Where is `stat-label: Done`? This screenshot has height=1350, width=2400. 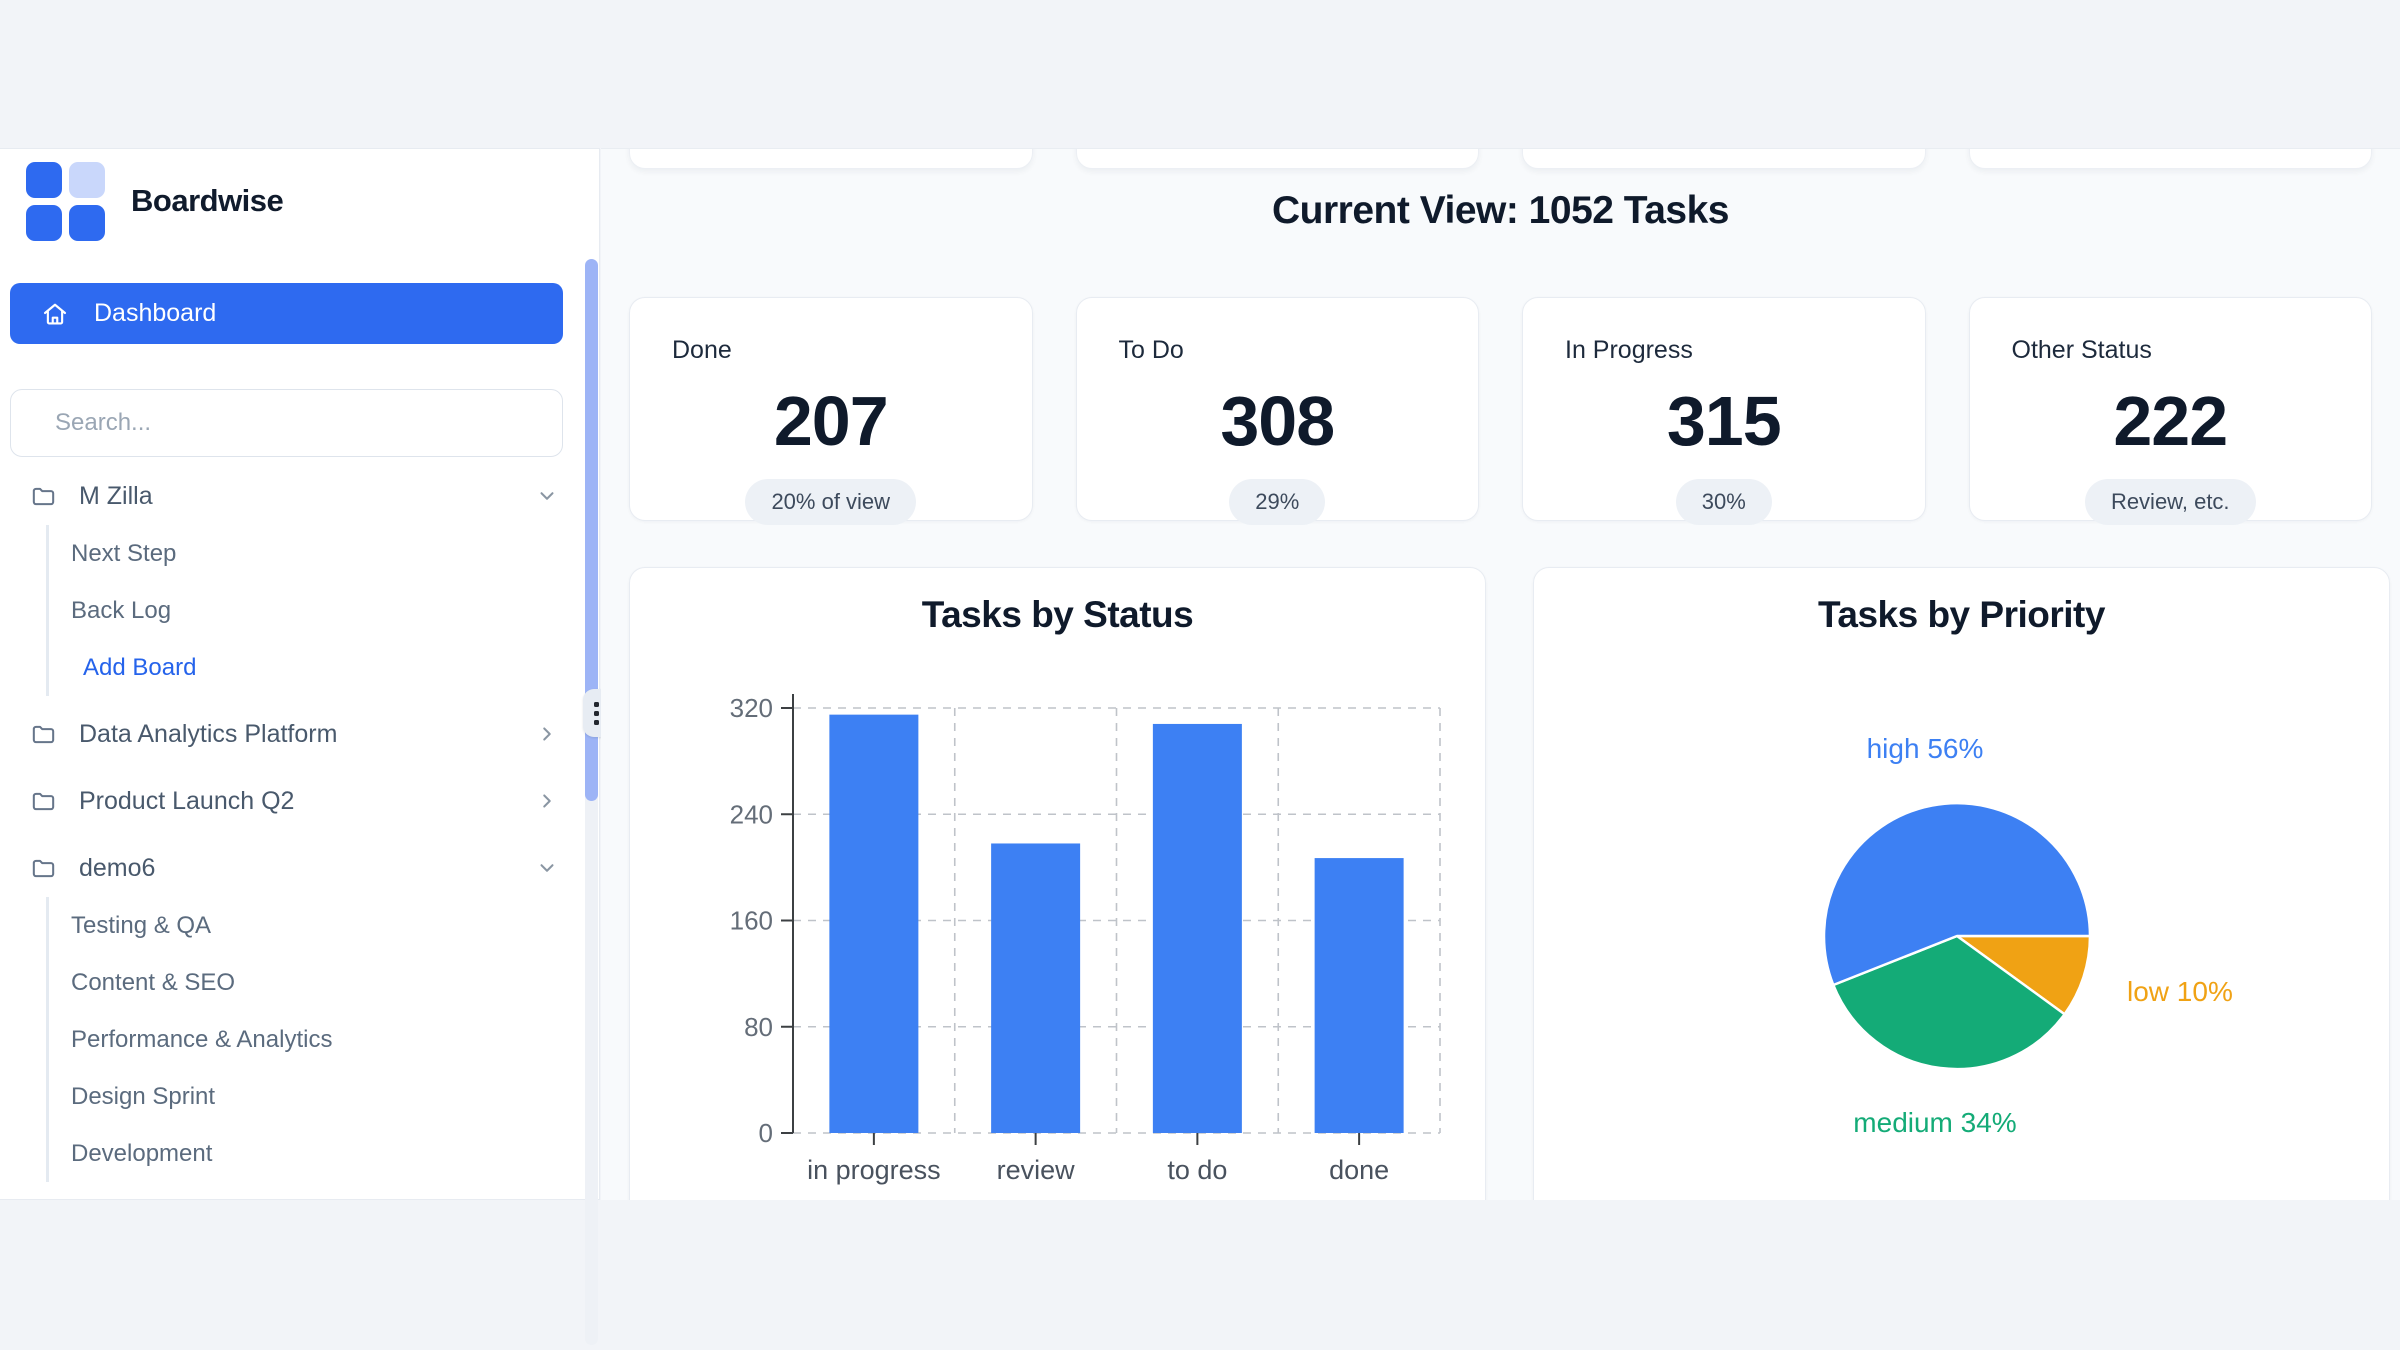 stat-label: Done is located at coordinates (702, 350).